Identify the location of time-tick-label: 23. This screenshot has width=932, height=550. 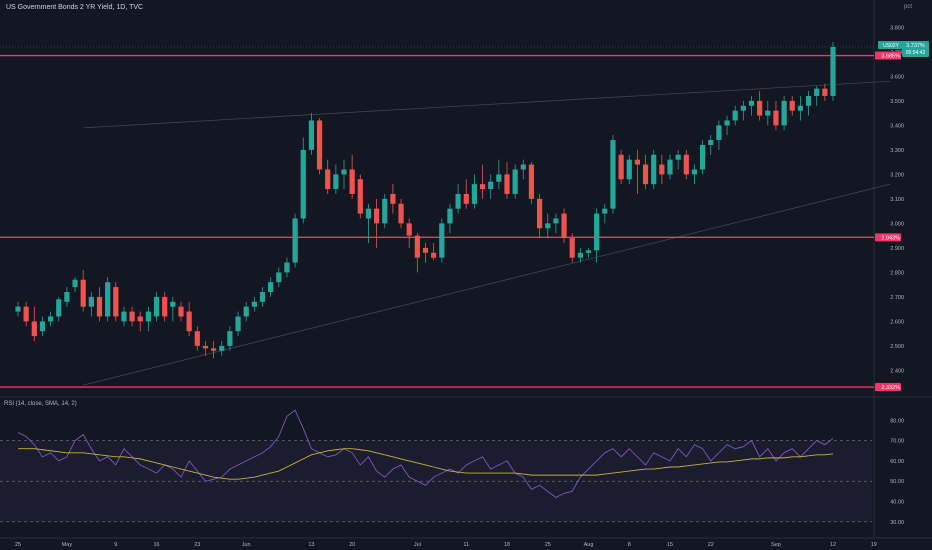
(197, 545).